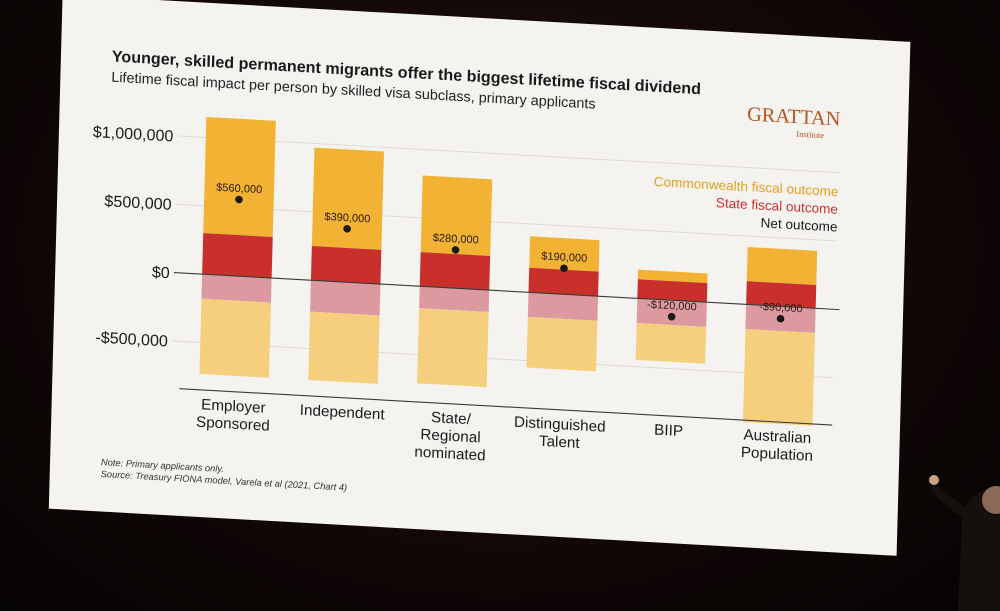 The width and height of the screenshot is (1000, 611). What do you see at coordinates (798, 224) in the screenshot?
I see `legend-net: Net outcome` at bounding box center [798, 224].